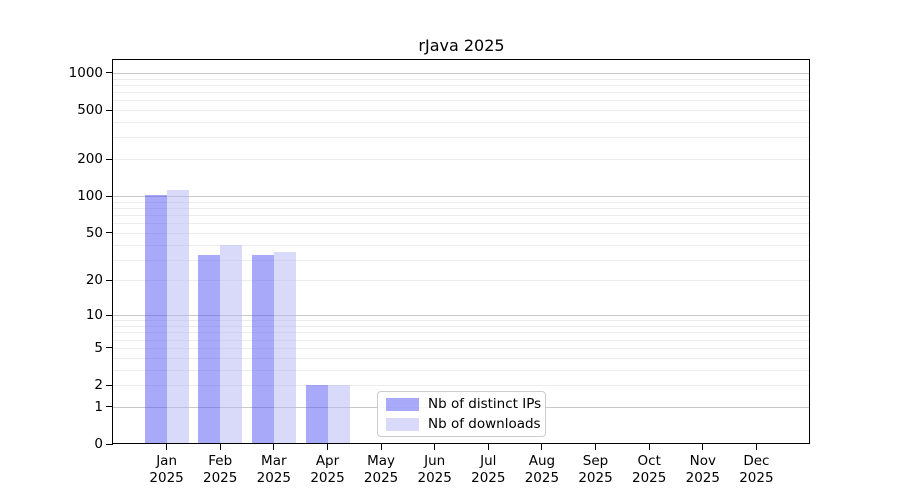 This screenshot has width=900, height=500. I want to click on y-tick-label: 100, so click(90, 196).